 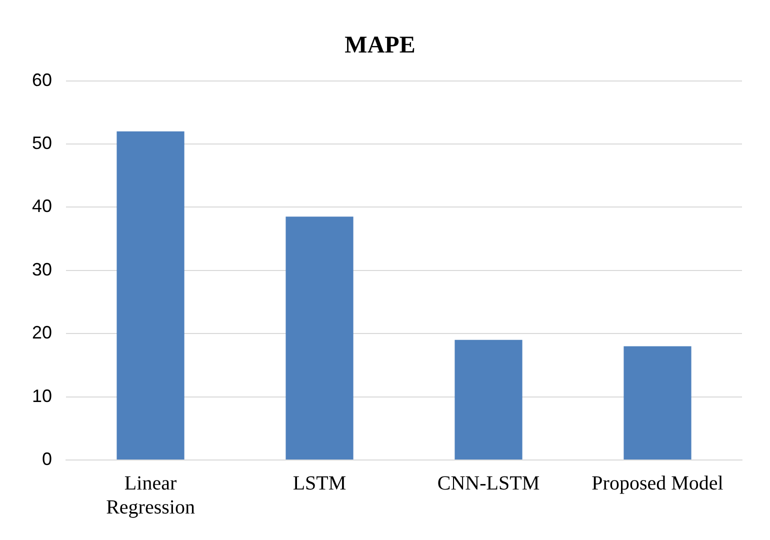 I want to click on y-tick-label: 40, so click(x=42, y=206).